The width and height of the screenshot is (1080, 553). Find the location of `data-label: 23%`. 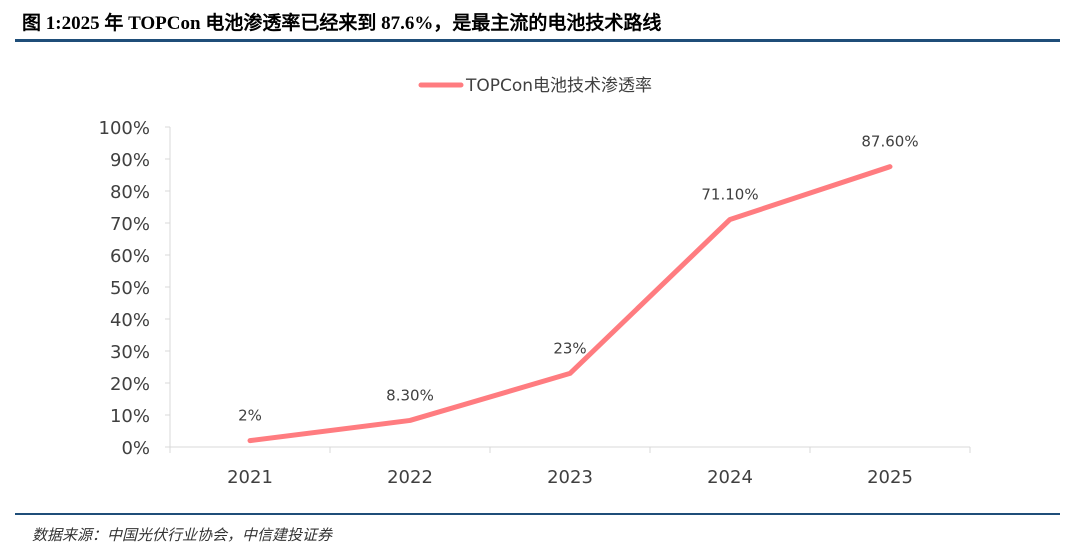

data-label: 23% is located at coordinates (569, 348).